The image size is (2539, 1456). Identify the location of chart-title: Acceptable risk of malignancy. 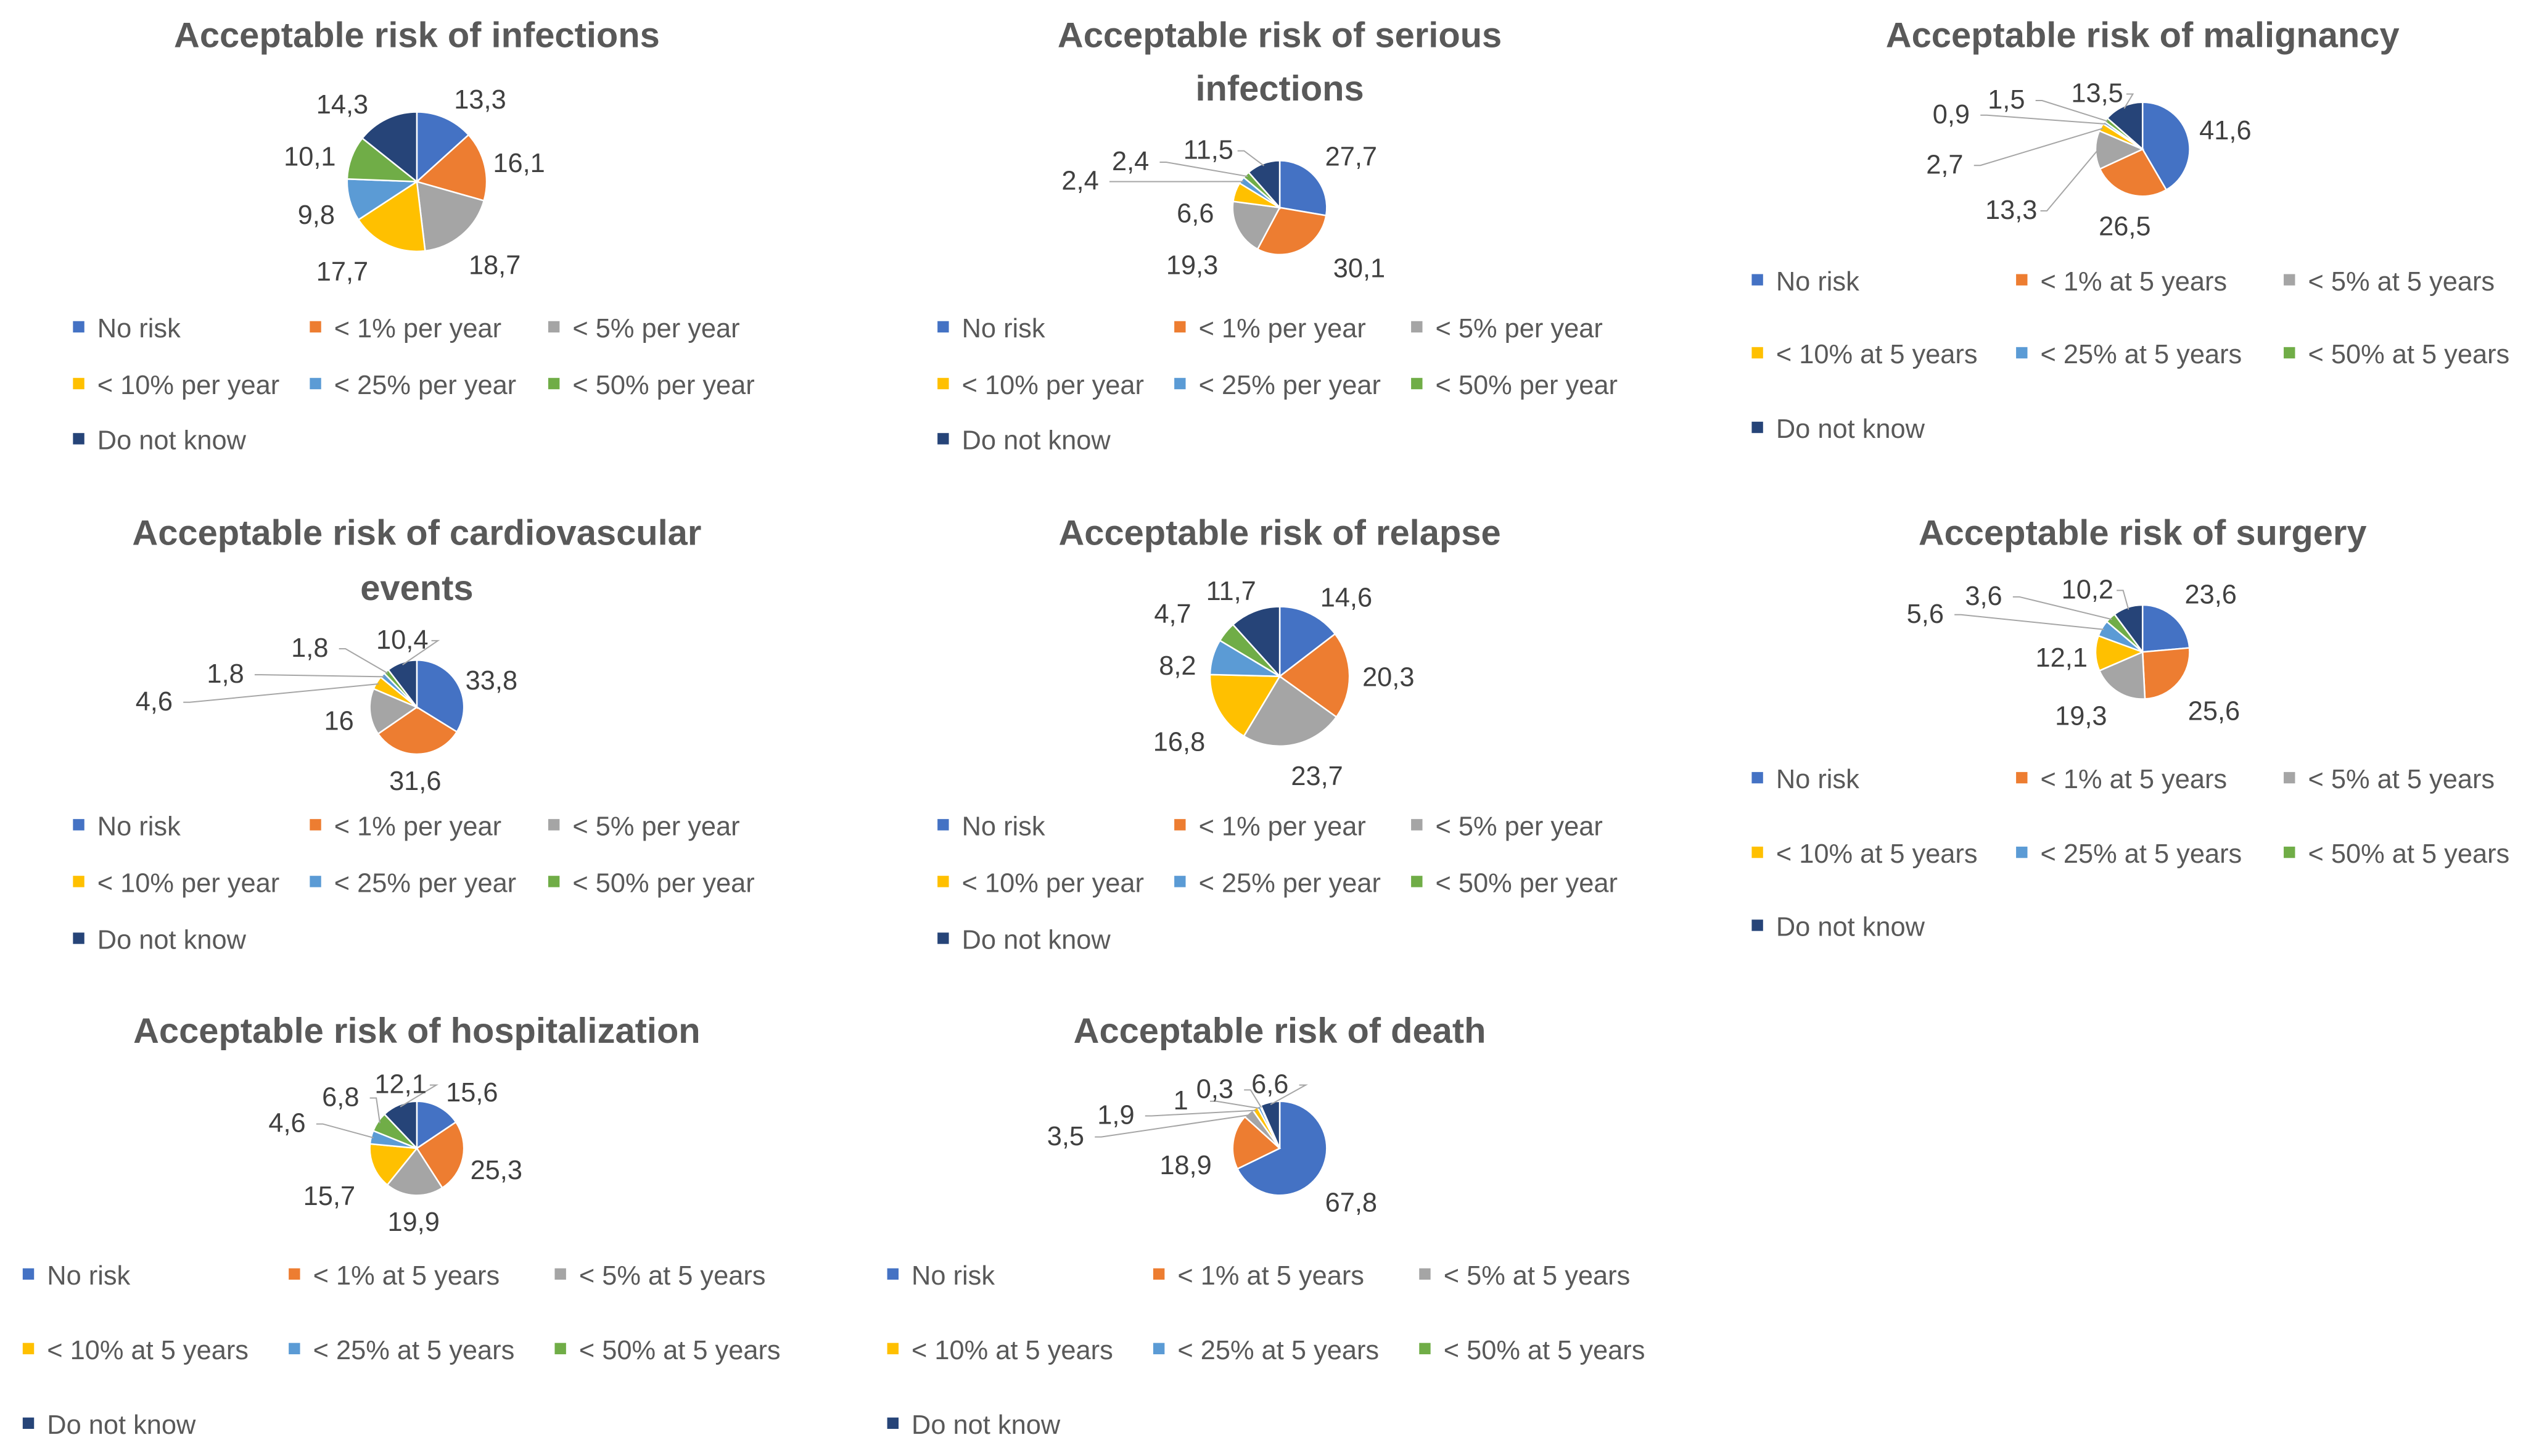
(2143, 35).